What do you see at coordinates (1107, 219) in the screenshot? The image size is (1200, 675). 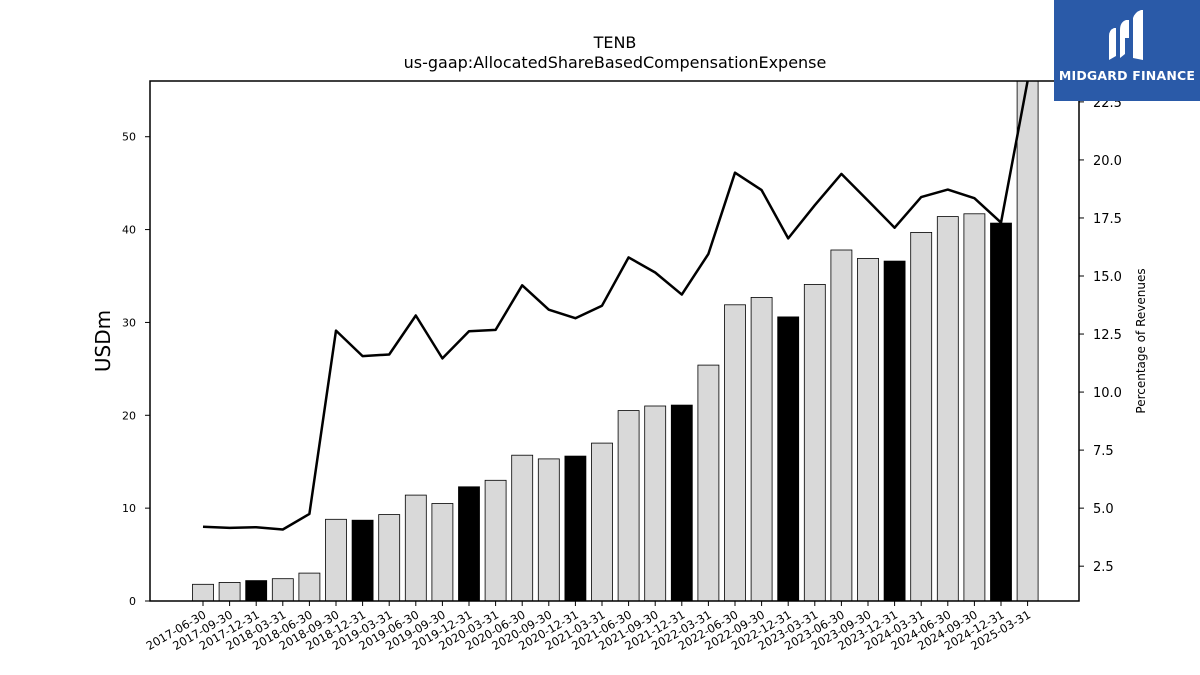 I see `y-tick-label-right: 17.5` at bounding box center [1107, 219].